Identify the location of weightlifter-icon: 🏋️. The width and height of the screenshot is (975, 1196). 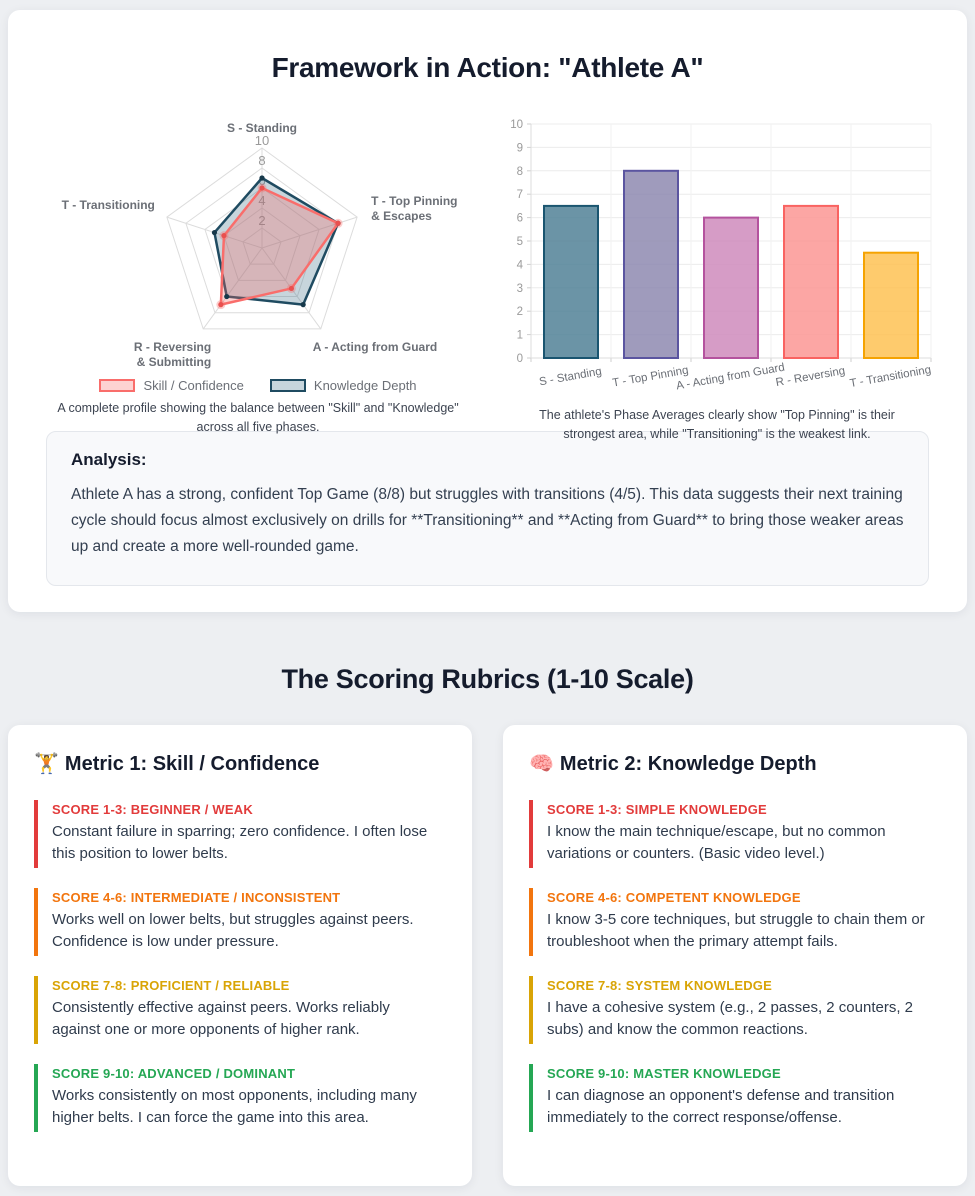
(46, 763).